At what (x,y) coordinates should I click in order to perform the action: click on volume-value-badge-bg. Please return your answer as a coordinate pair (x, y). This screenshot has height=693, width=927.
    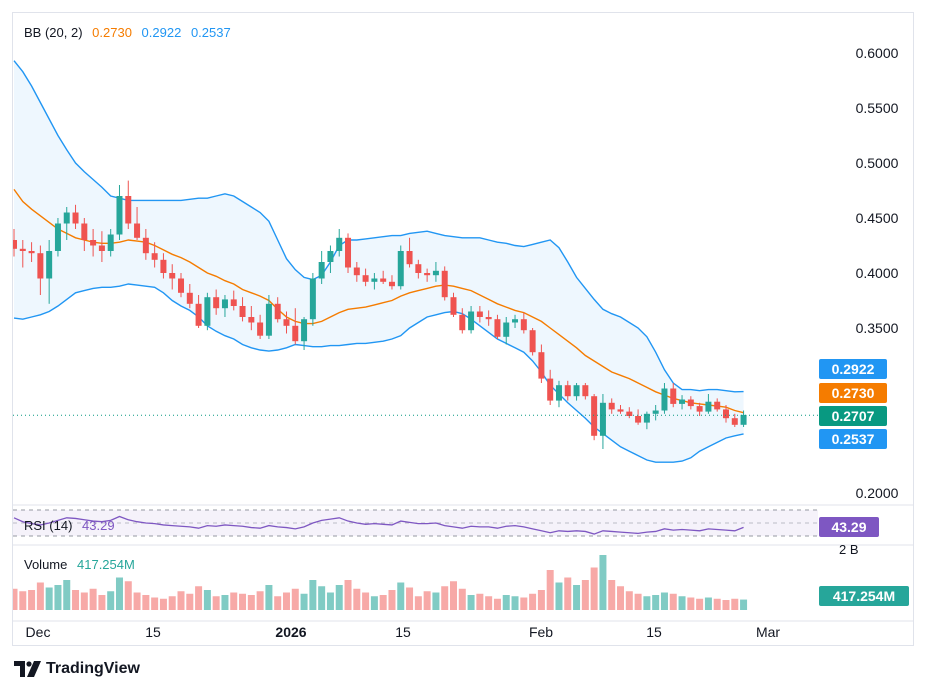
    Looking at the image, I should click on (864, 596).